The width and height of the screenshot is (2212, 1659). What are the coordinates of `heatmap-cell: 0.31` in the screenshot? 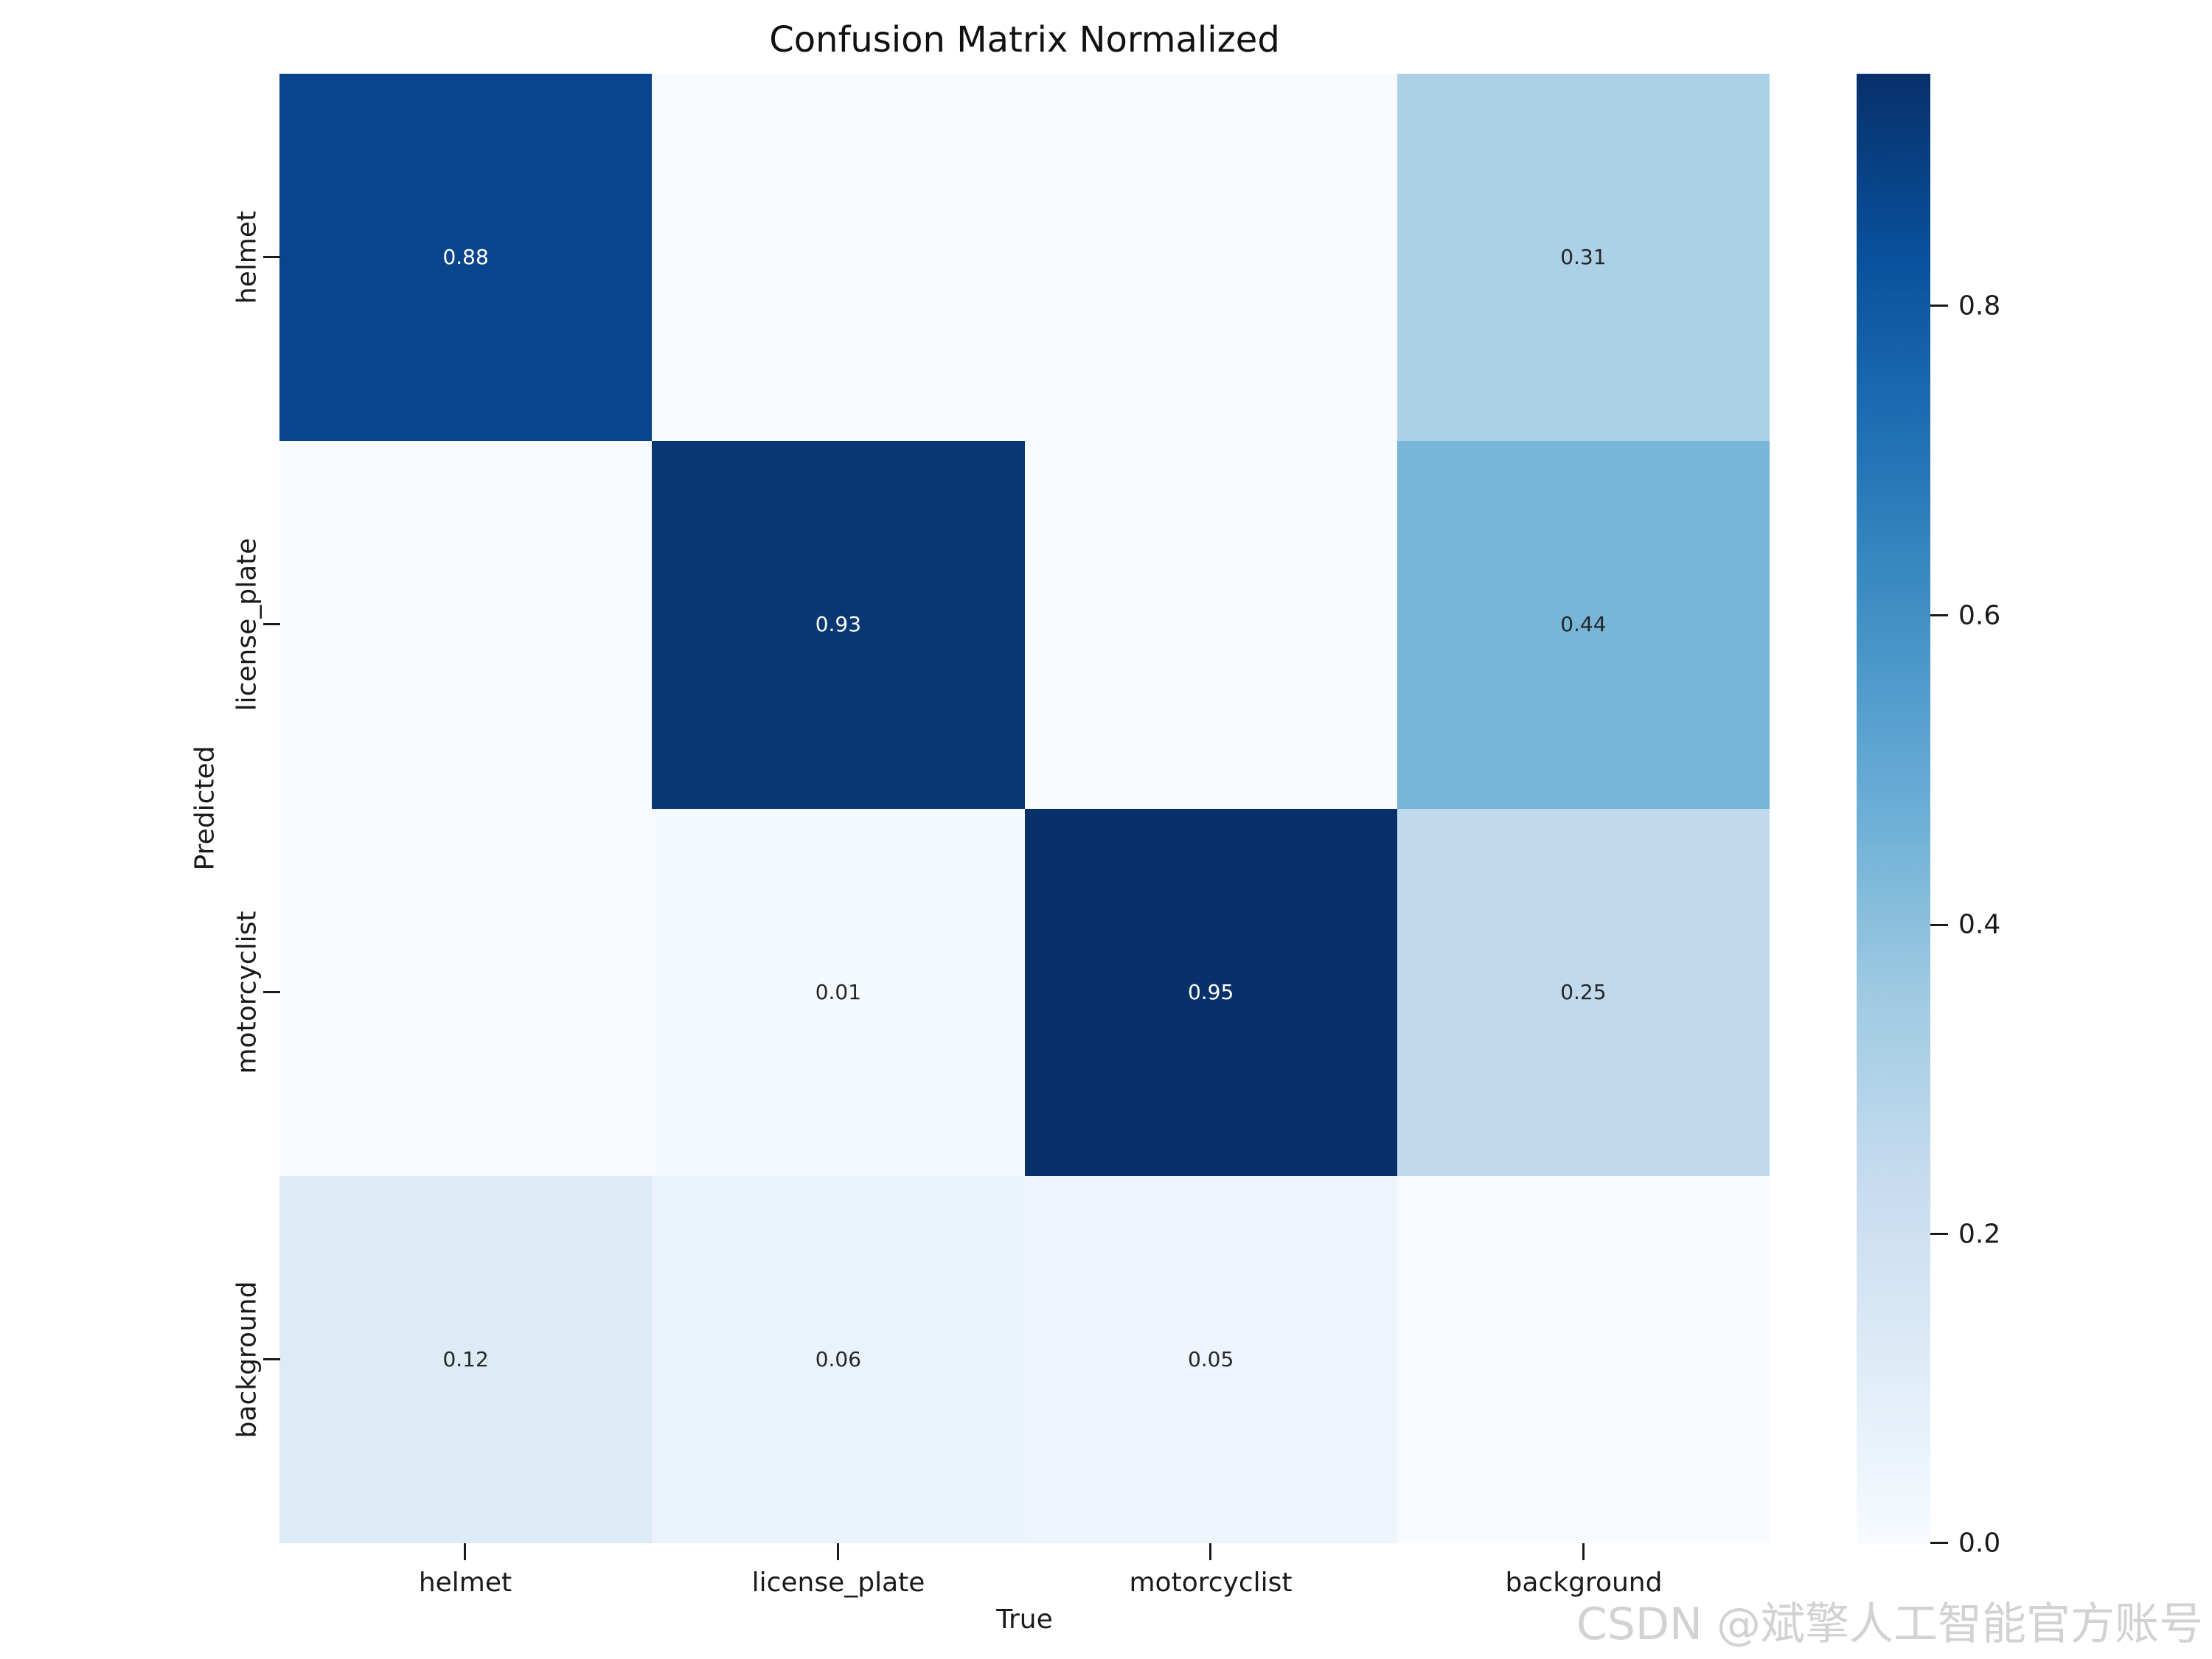 It's located at (1583, 258).